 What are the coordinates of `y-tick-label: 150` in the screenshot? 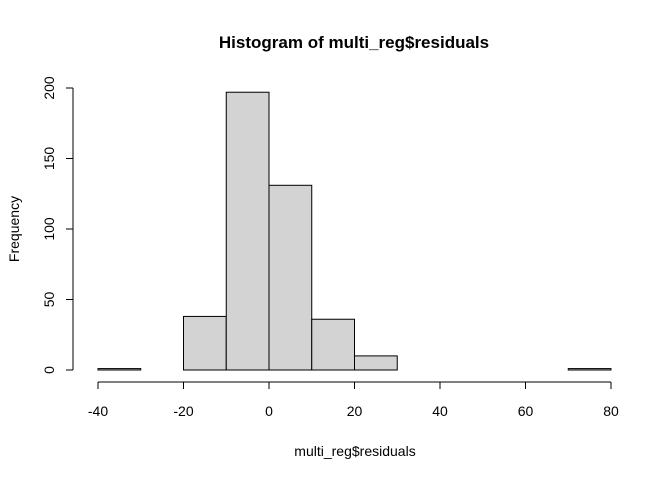 It's located at (49, 159).